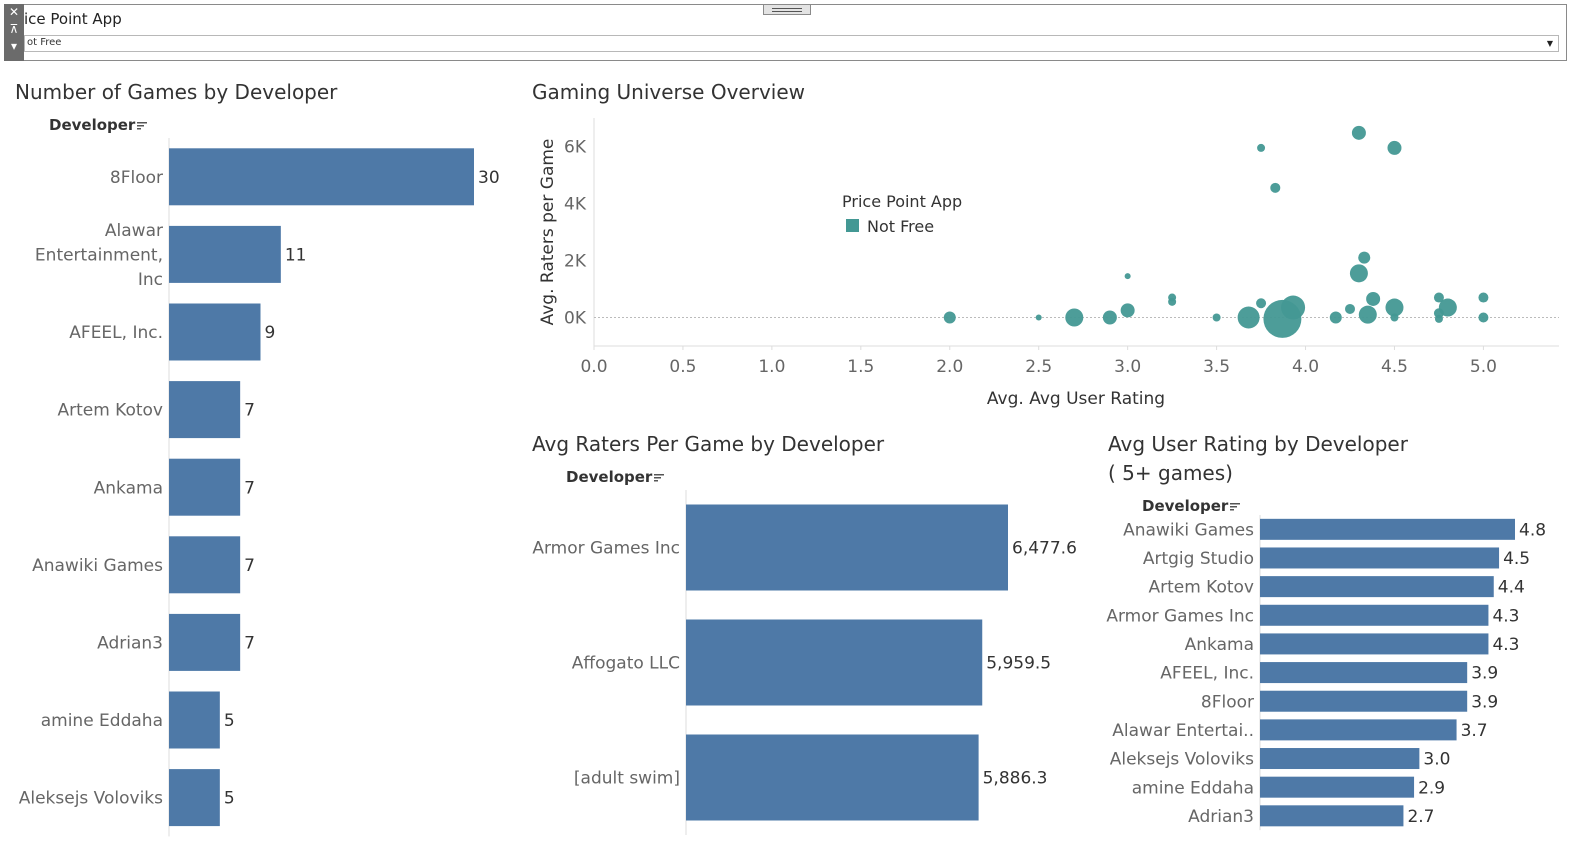 This screenshot has height=853, width=1596. Describe the element at coordinates (1127, 367) in the screenshot. I see `x-tick-label: 3.0` at that location.